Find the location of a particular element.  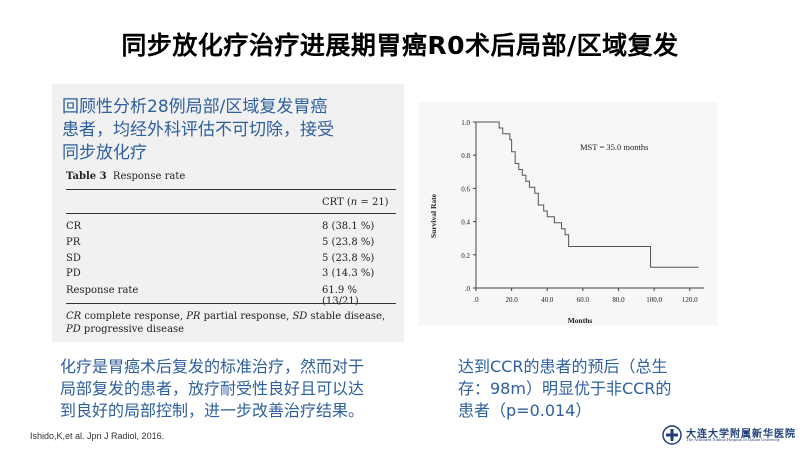

table-row-label: SD is located at coordinates (73, 258).